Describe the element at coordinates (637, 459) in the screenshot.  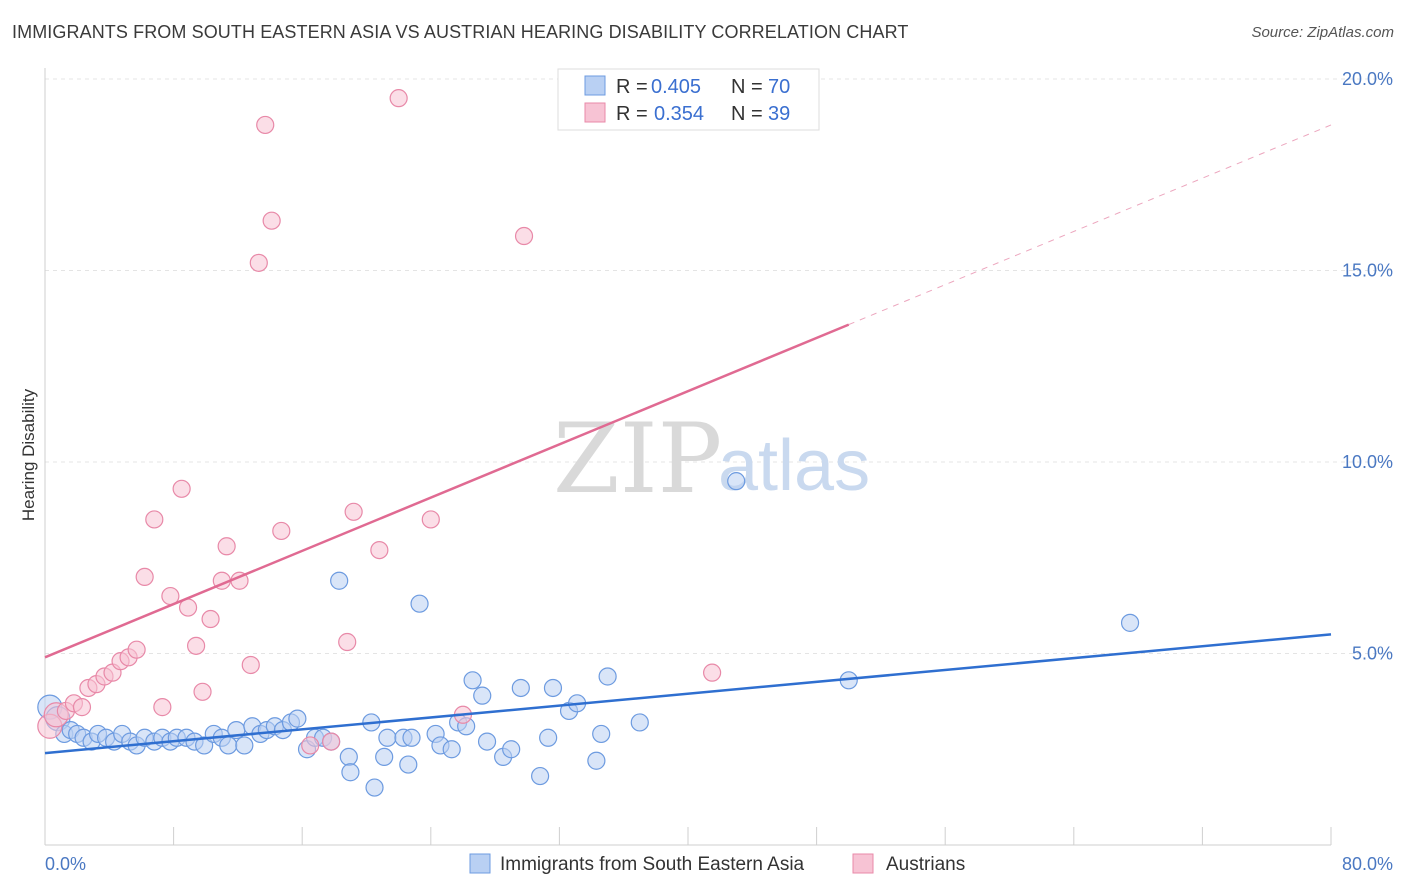
I see `watermark-zip: ZIP` at that location.